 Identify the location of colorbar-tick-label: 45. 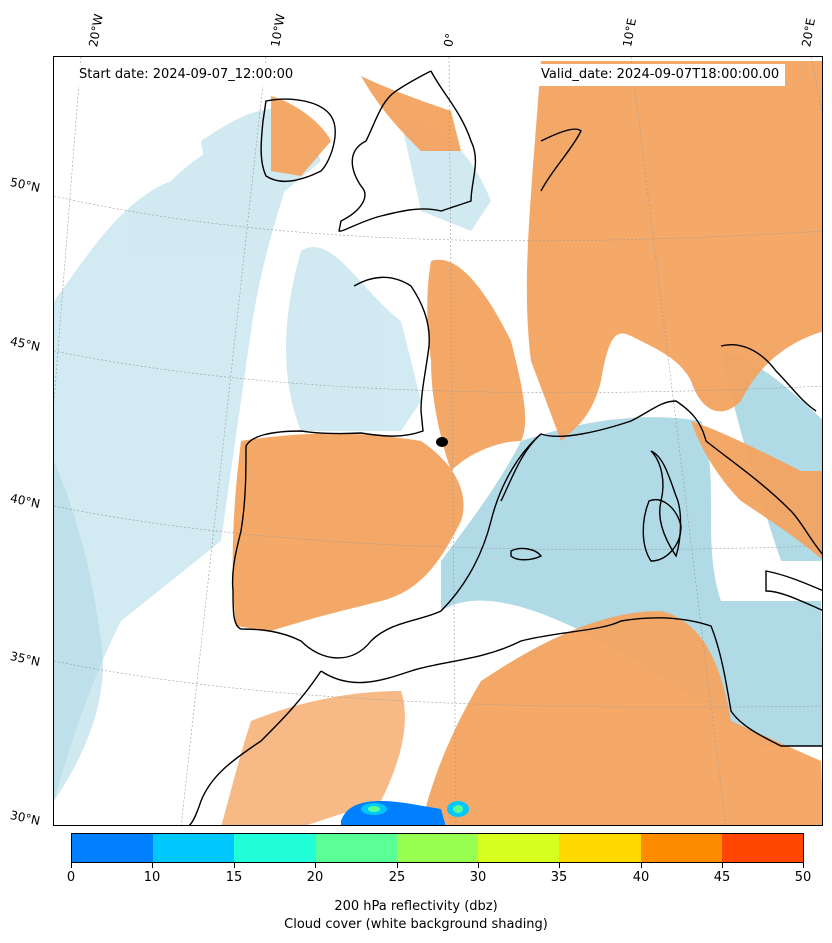
(722, 877).